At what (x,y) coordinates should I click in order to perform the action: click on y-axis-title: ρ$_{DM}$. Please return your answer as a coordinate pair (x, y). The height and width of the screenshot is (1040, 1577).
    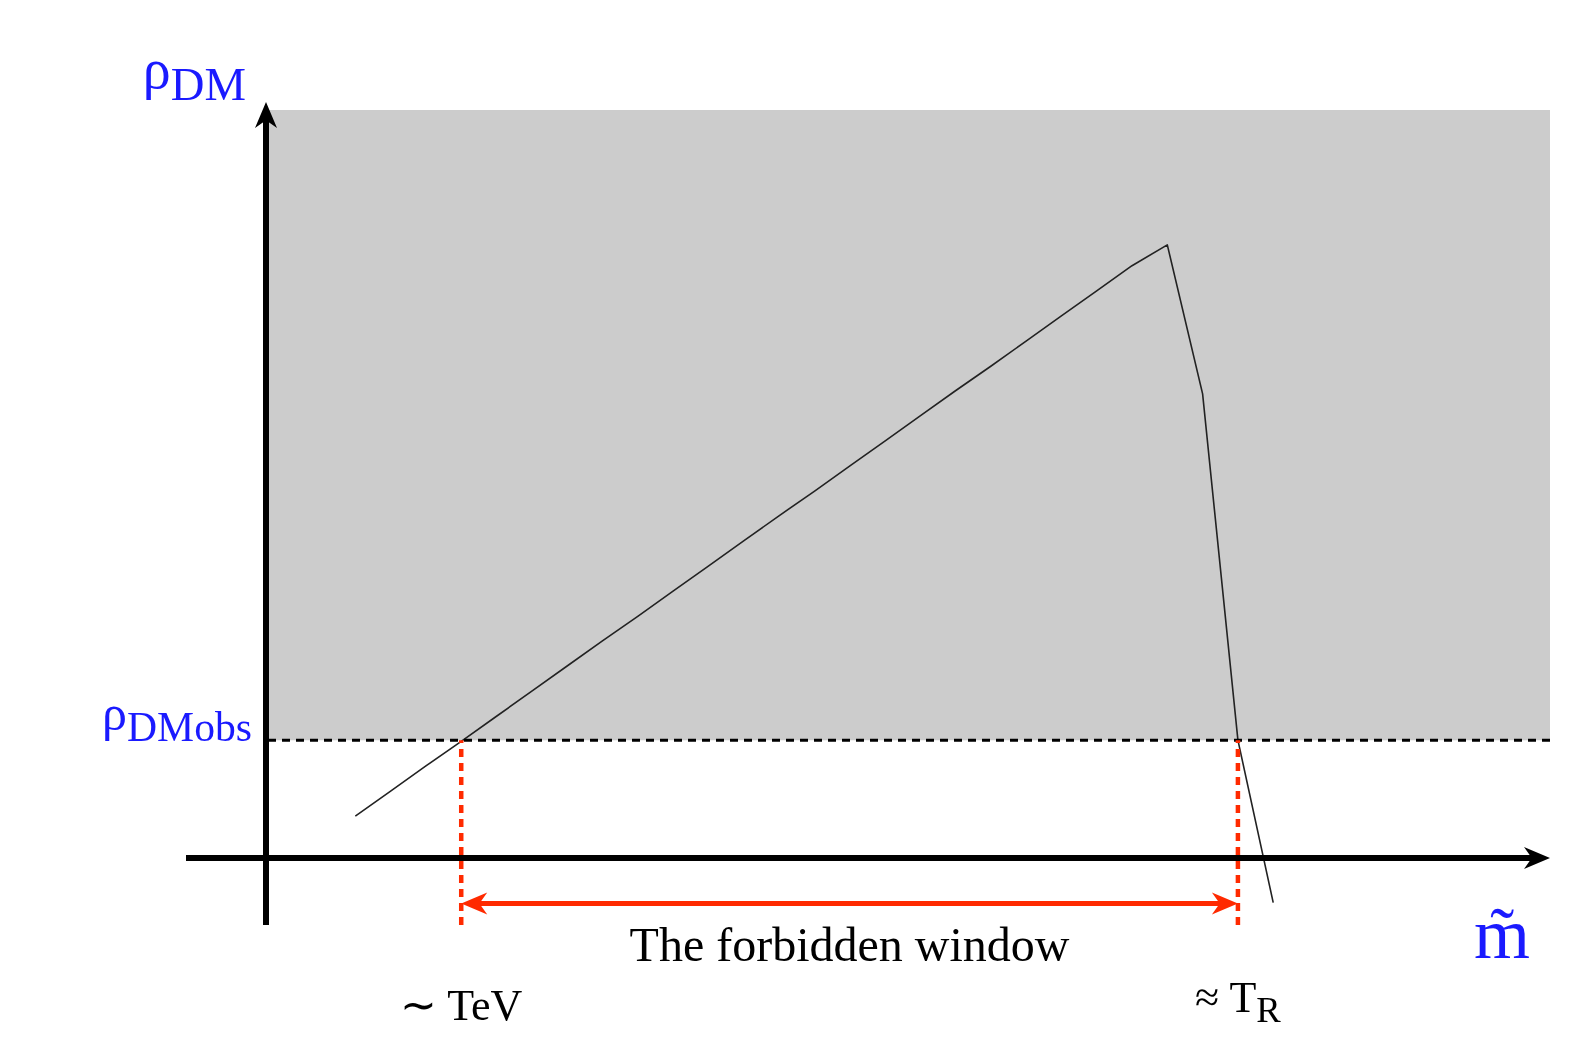
    Looking at the image, I should click on (194, 74).